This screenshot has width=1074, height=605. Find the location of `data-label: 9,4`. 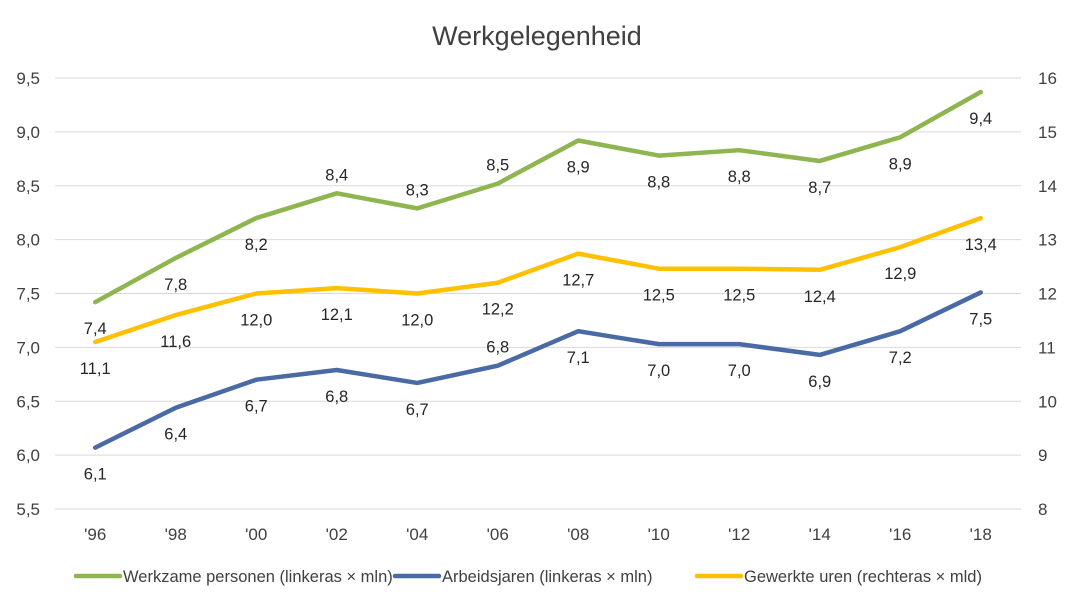

data-label: 9,4 is located at coordinates (980, 119).